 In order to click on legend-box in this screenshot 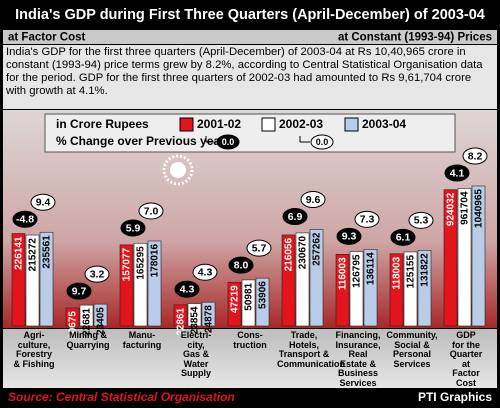, I will do `click(250, 133)`.